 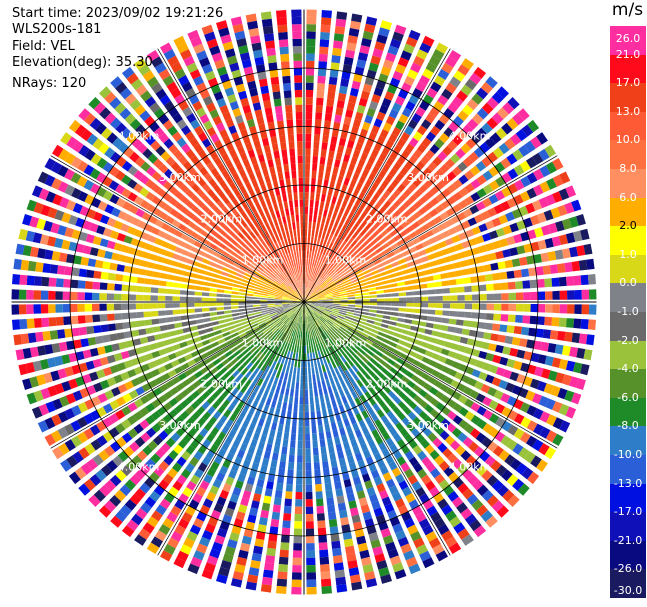 What do you see at coordinates (628, 397) in the screenshot?
I see `colorbar-tick-label: -6.0` at bounding box center [628, 397].